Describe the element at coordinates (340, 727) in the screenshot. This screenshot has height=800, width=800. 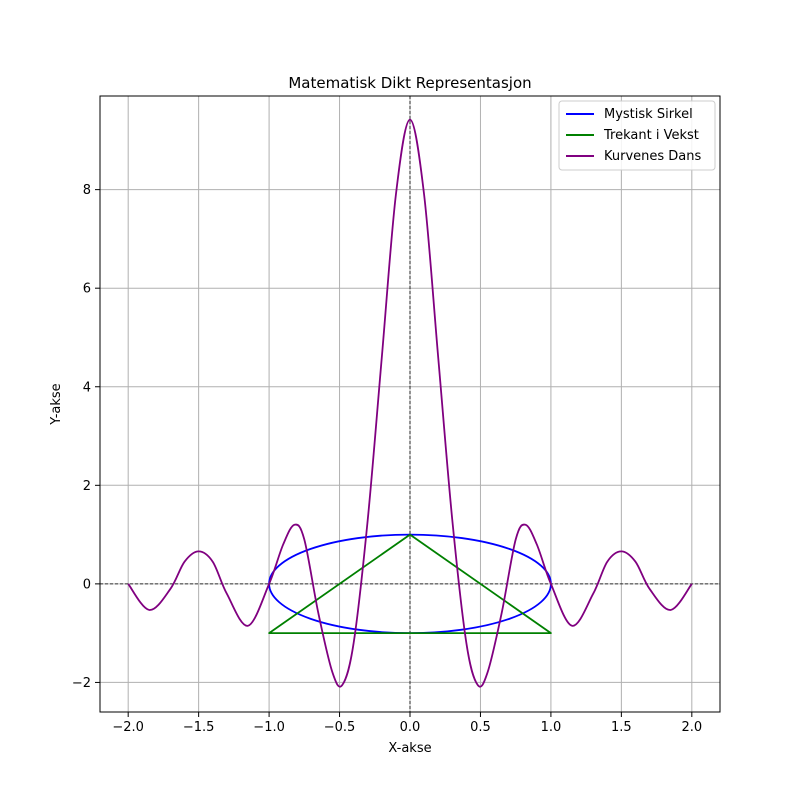
I see `x-tick-label-3: −0.5` at that location.